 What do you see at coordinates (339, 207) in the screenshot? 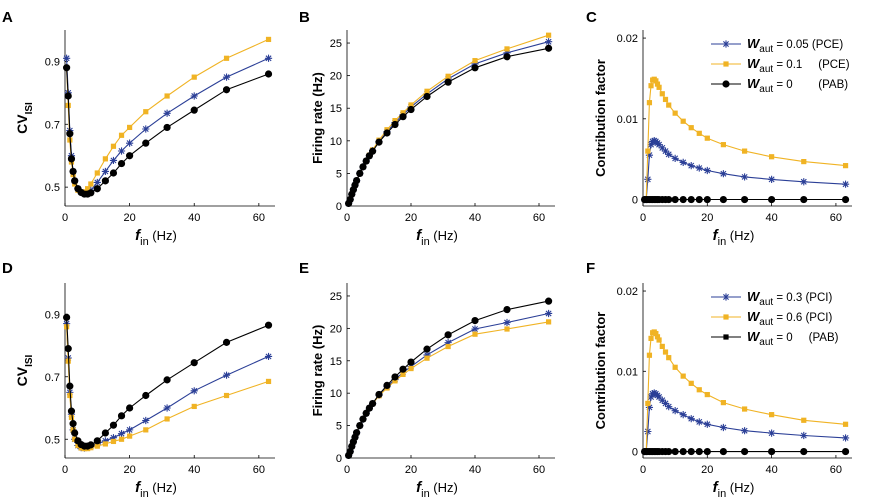
I see `y-tick-label: 0` at bounding box center [339, 207].